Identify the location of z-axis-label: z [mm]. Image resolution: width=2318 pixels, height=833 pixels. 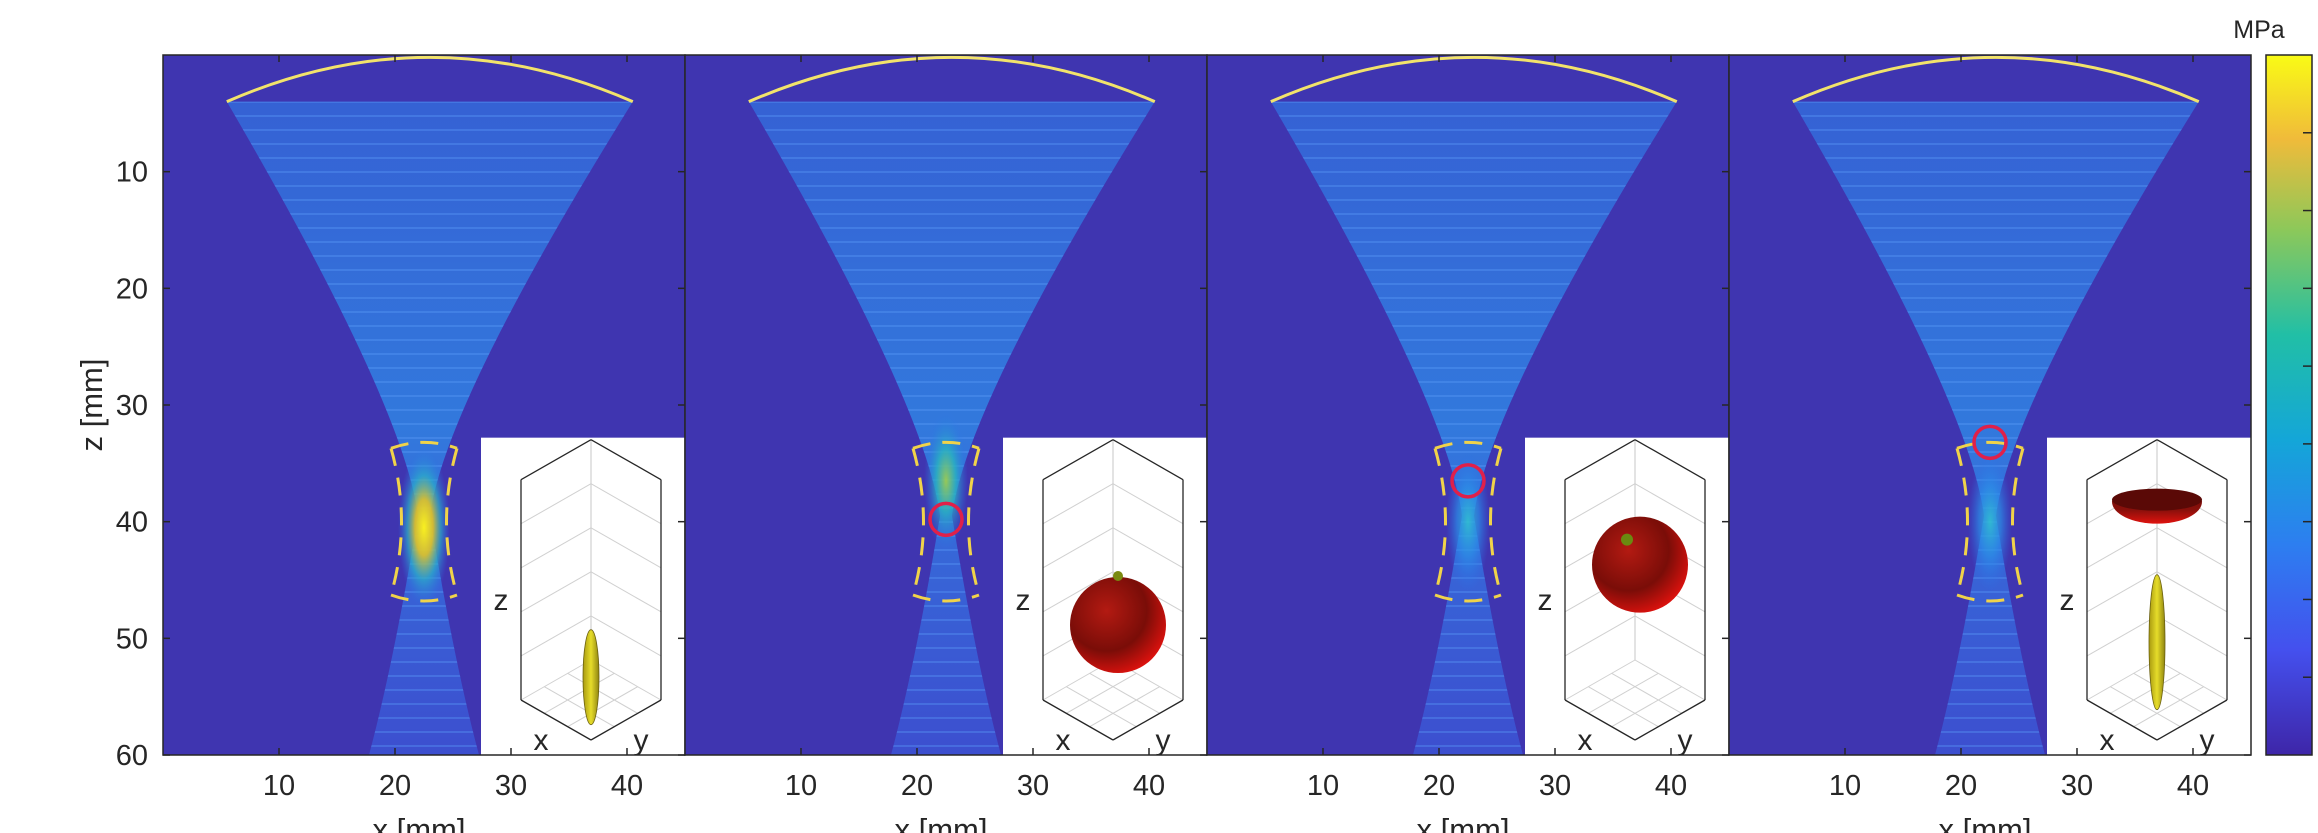
(91, 405).